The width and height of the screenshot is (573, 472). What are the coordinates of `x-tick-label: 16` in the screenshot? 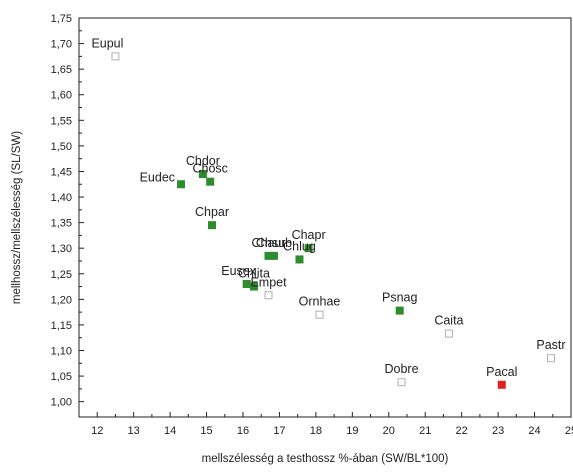 It's located at (243, 431).